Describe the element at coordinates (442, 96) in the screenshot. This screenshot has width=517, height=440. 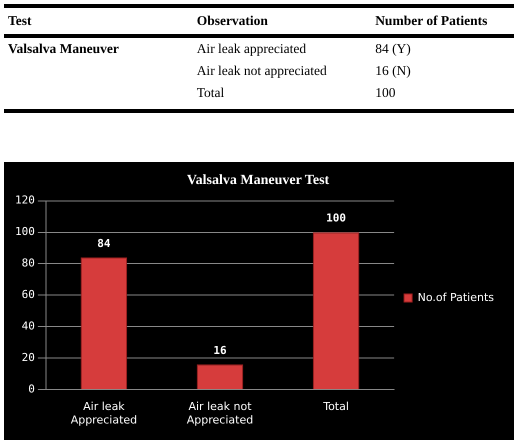
I see `text: 100` at that location.